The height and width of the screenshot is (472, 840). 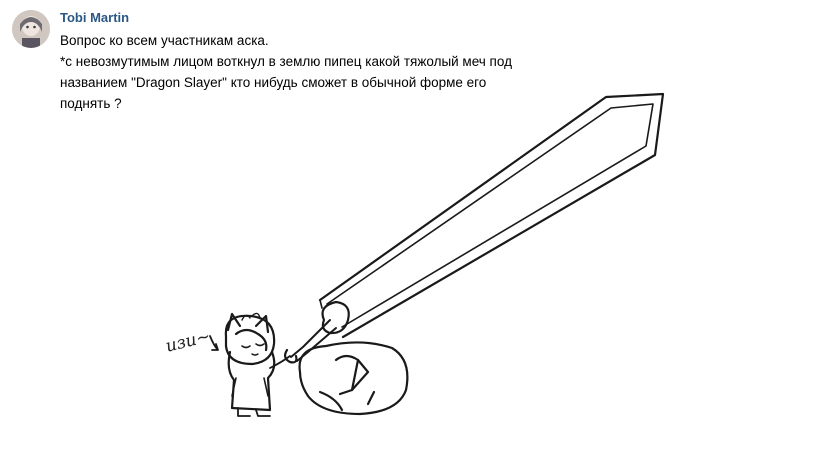 I want to click on avatar, so click(x=31, y=29).